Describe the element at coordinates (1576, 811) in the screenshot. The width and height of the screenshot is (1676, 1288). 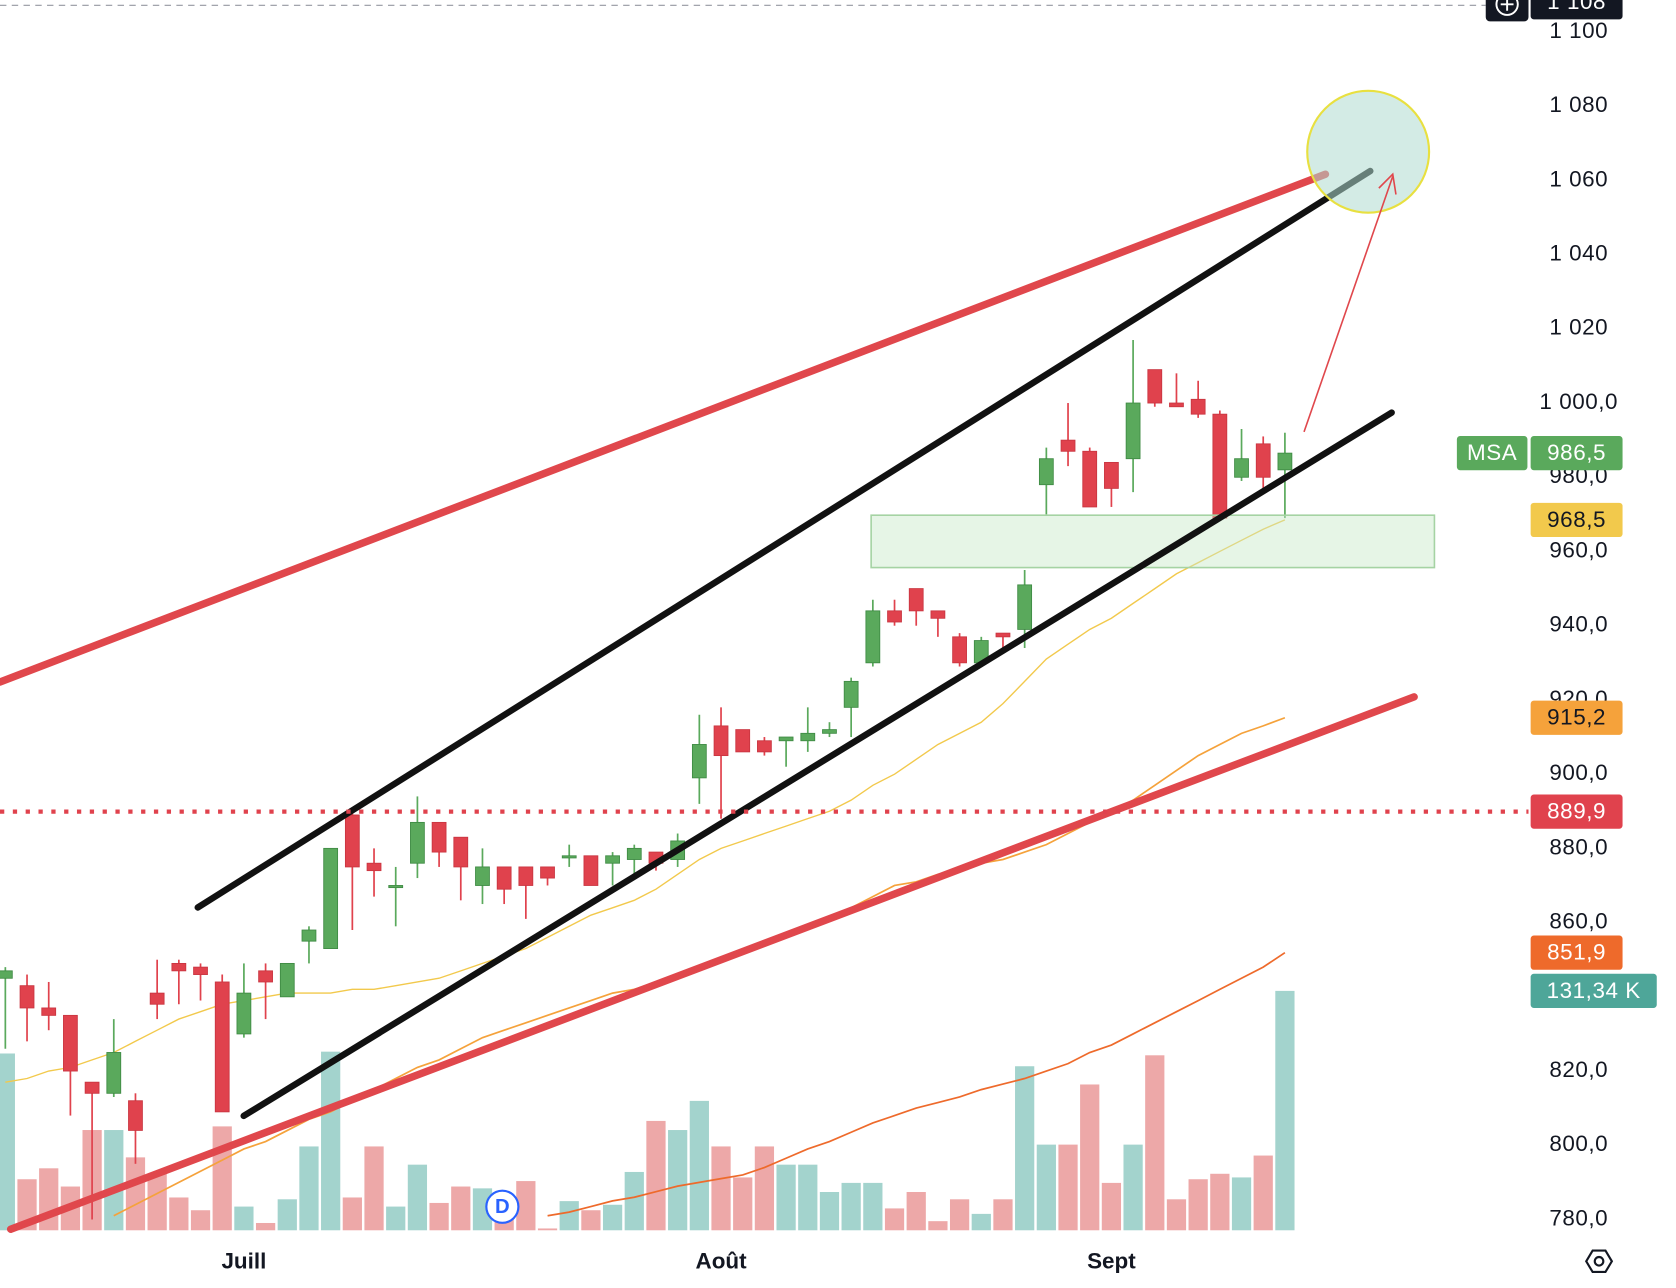
I see `price-label: 889,9` at that location.